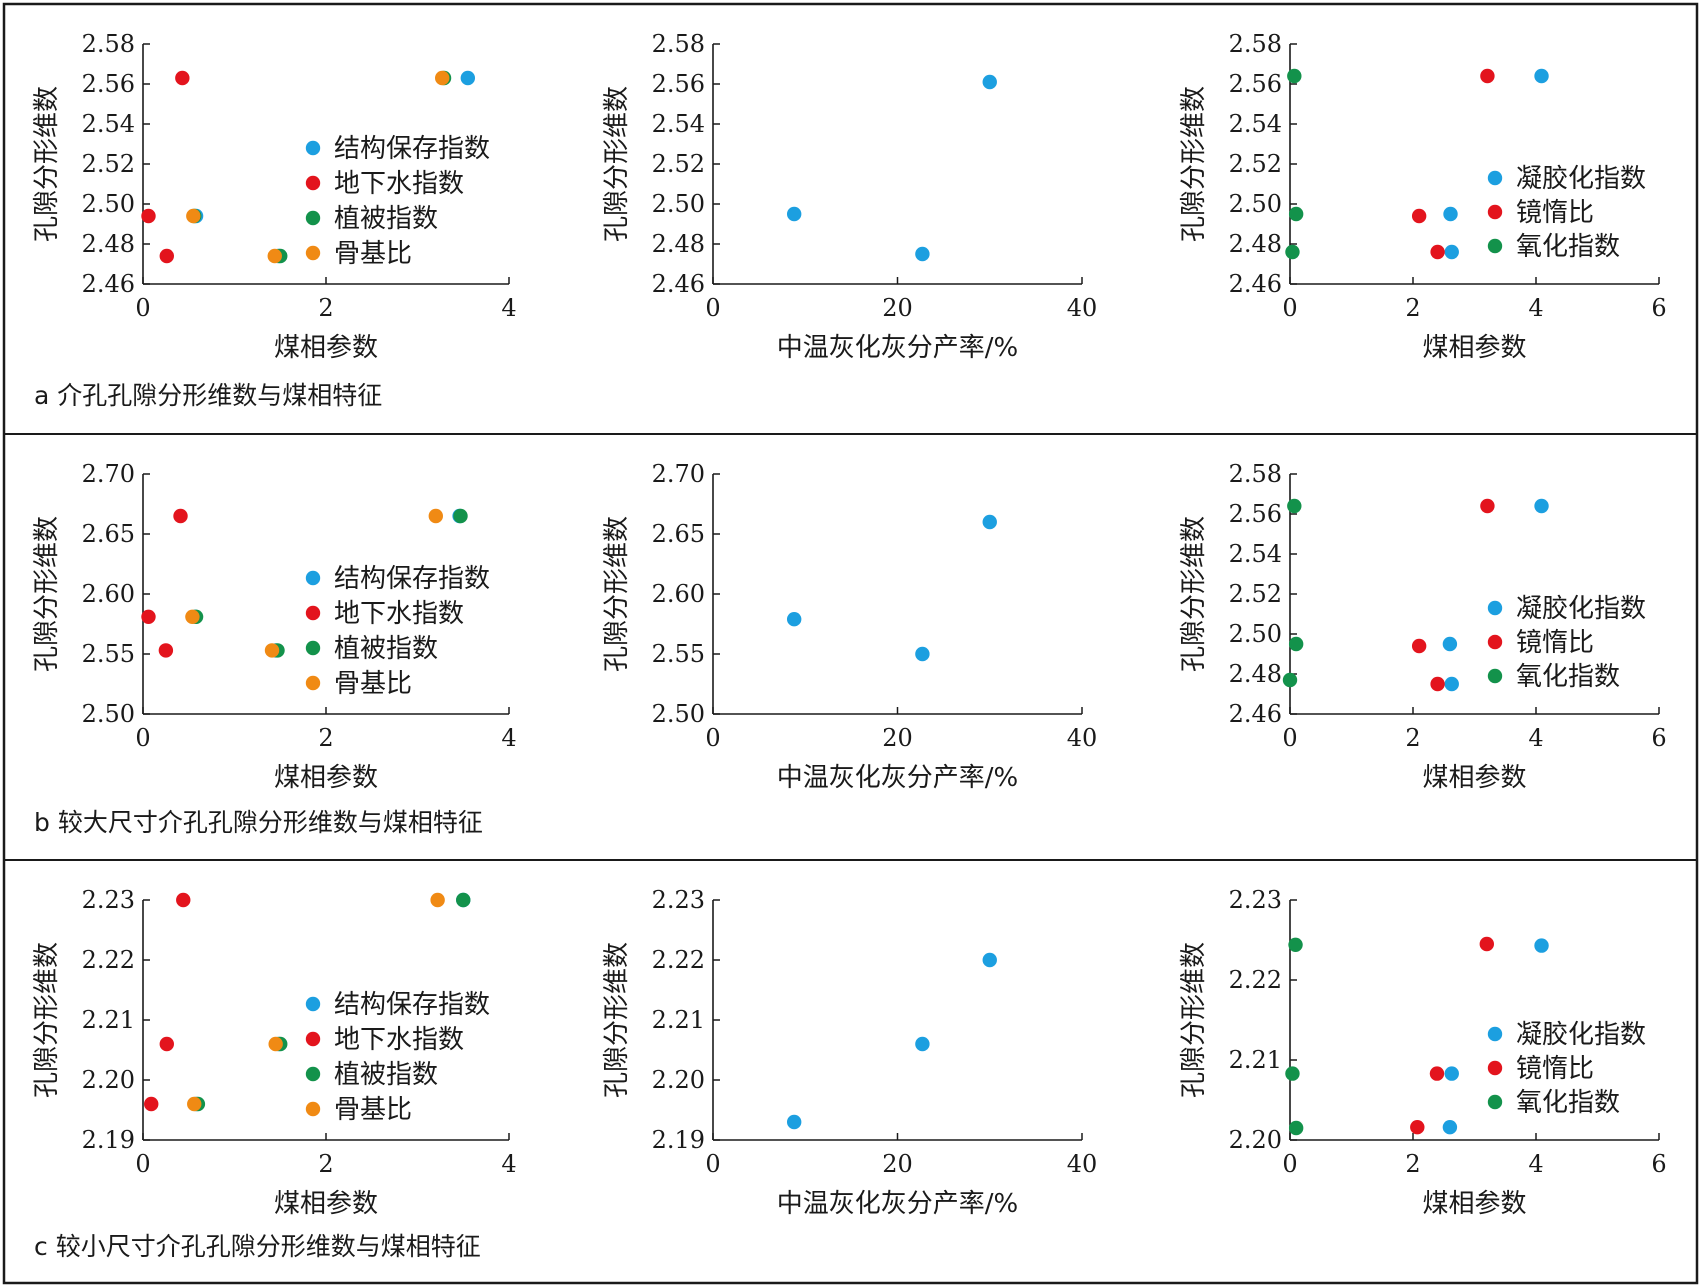  What do you see at coordinates (108, 1080) in the screenshot?
I see `y-tick-label: 2.20` at bounding box center [108, 1080].